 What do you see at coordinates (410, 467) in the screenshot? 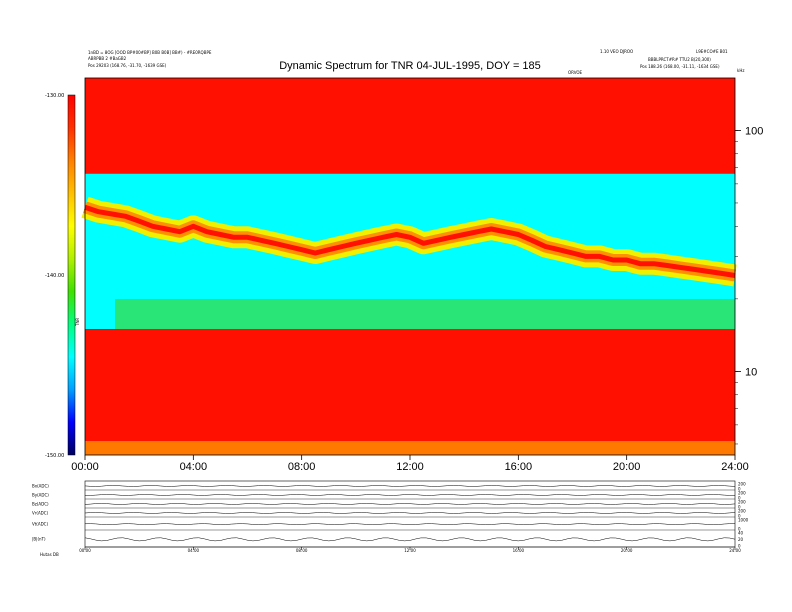
I see `x-tick-label: 12:00` at bounding box center [410, 467].